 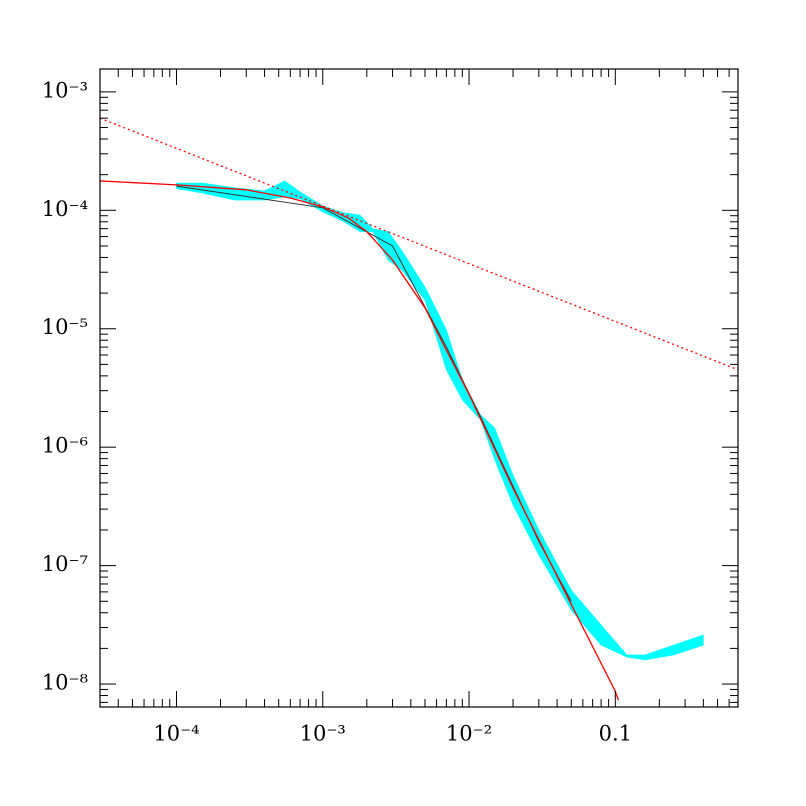 What do you see at coordinates (323, 734) in the screenshot?
I see `x-tick-label: 10⁻³` at bounding box center [323, 734].